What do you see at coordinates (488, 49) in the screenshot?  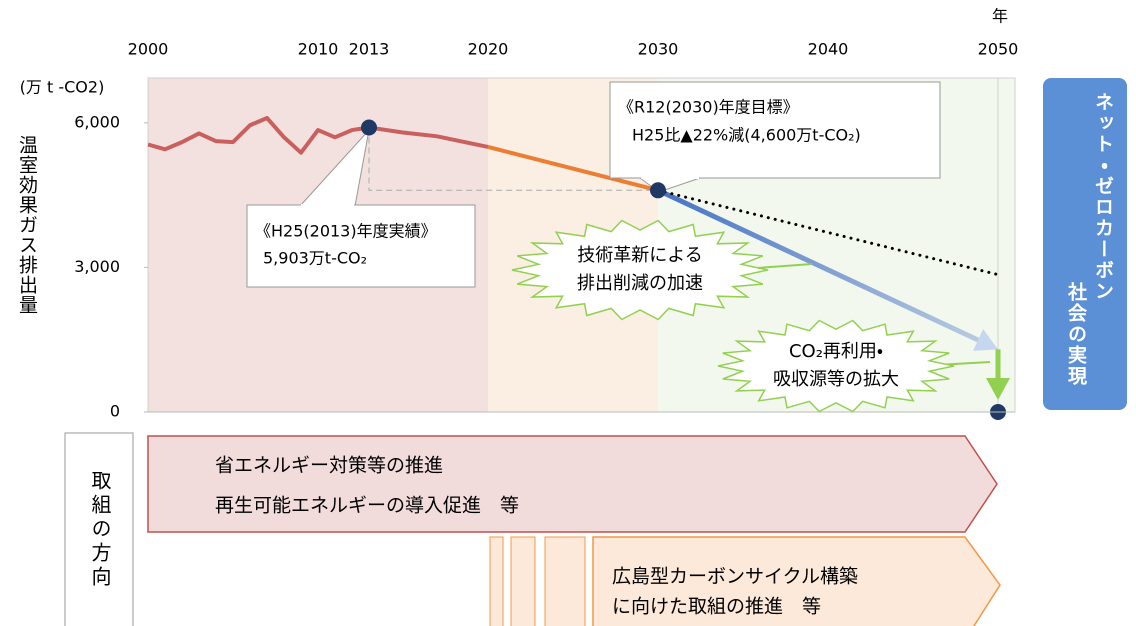 I see `x-tick-label: 2020` at bounding box center [488, 49].